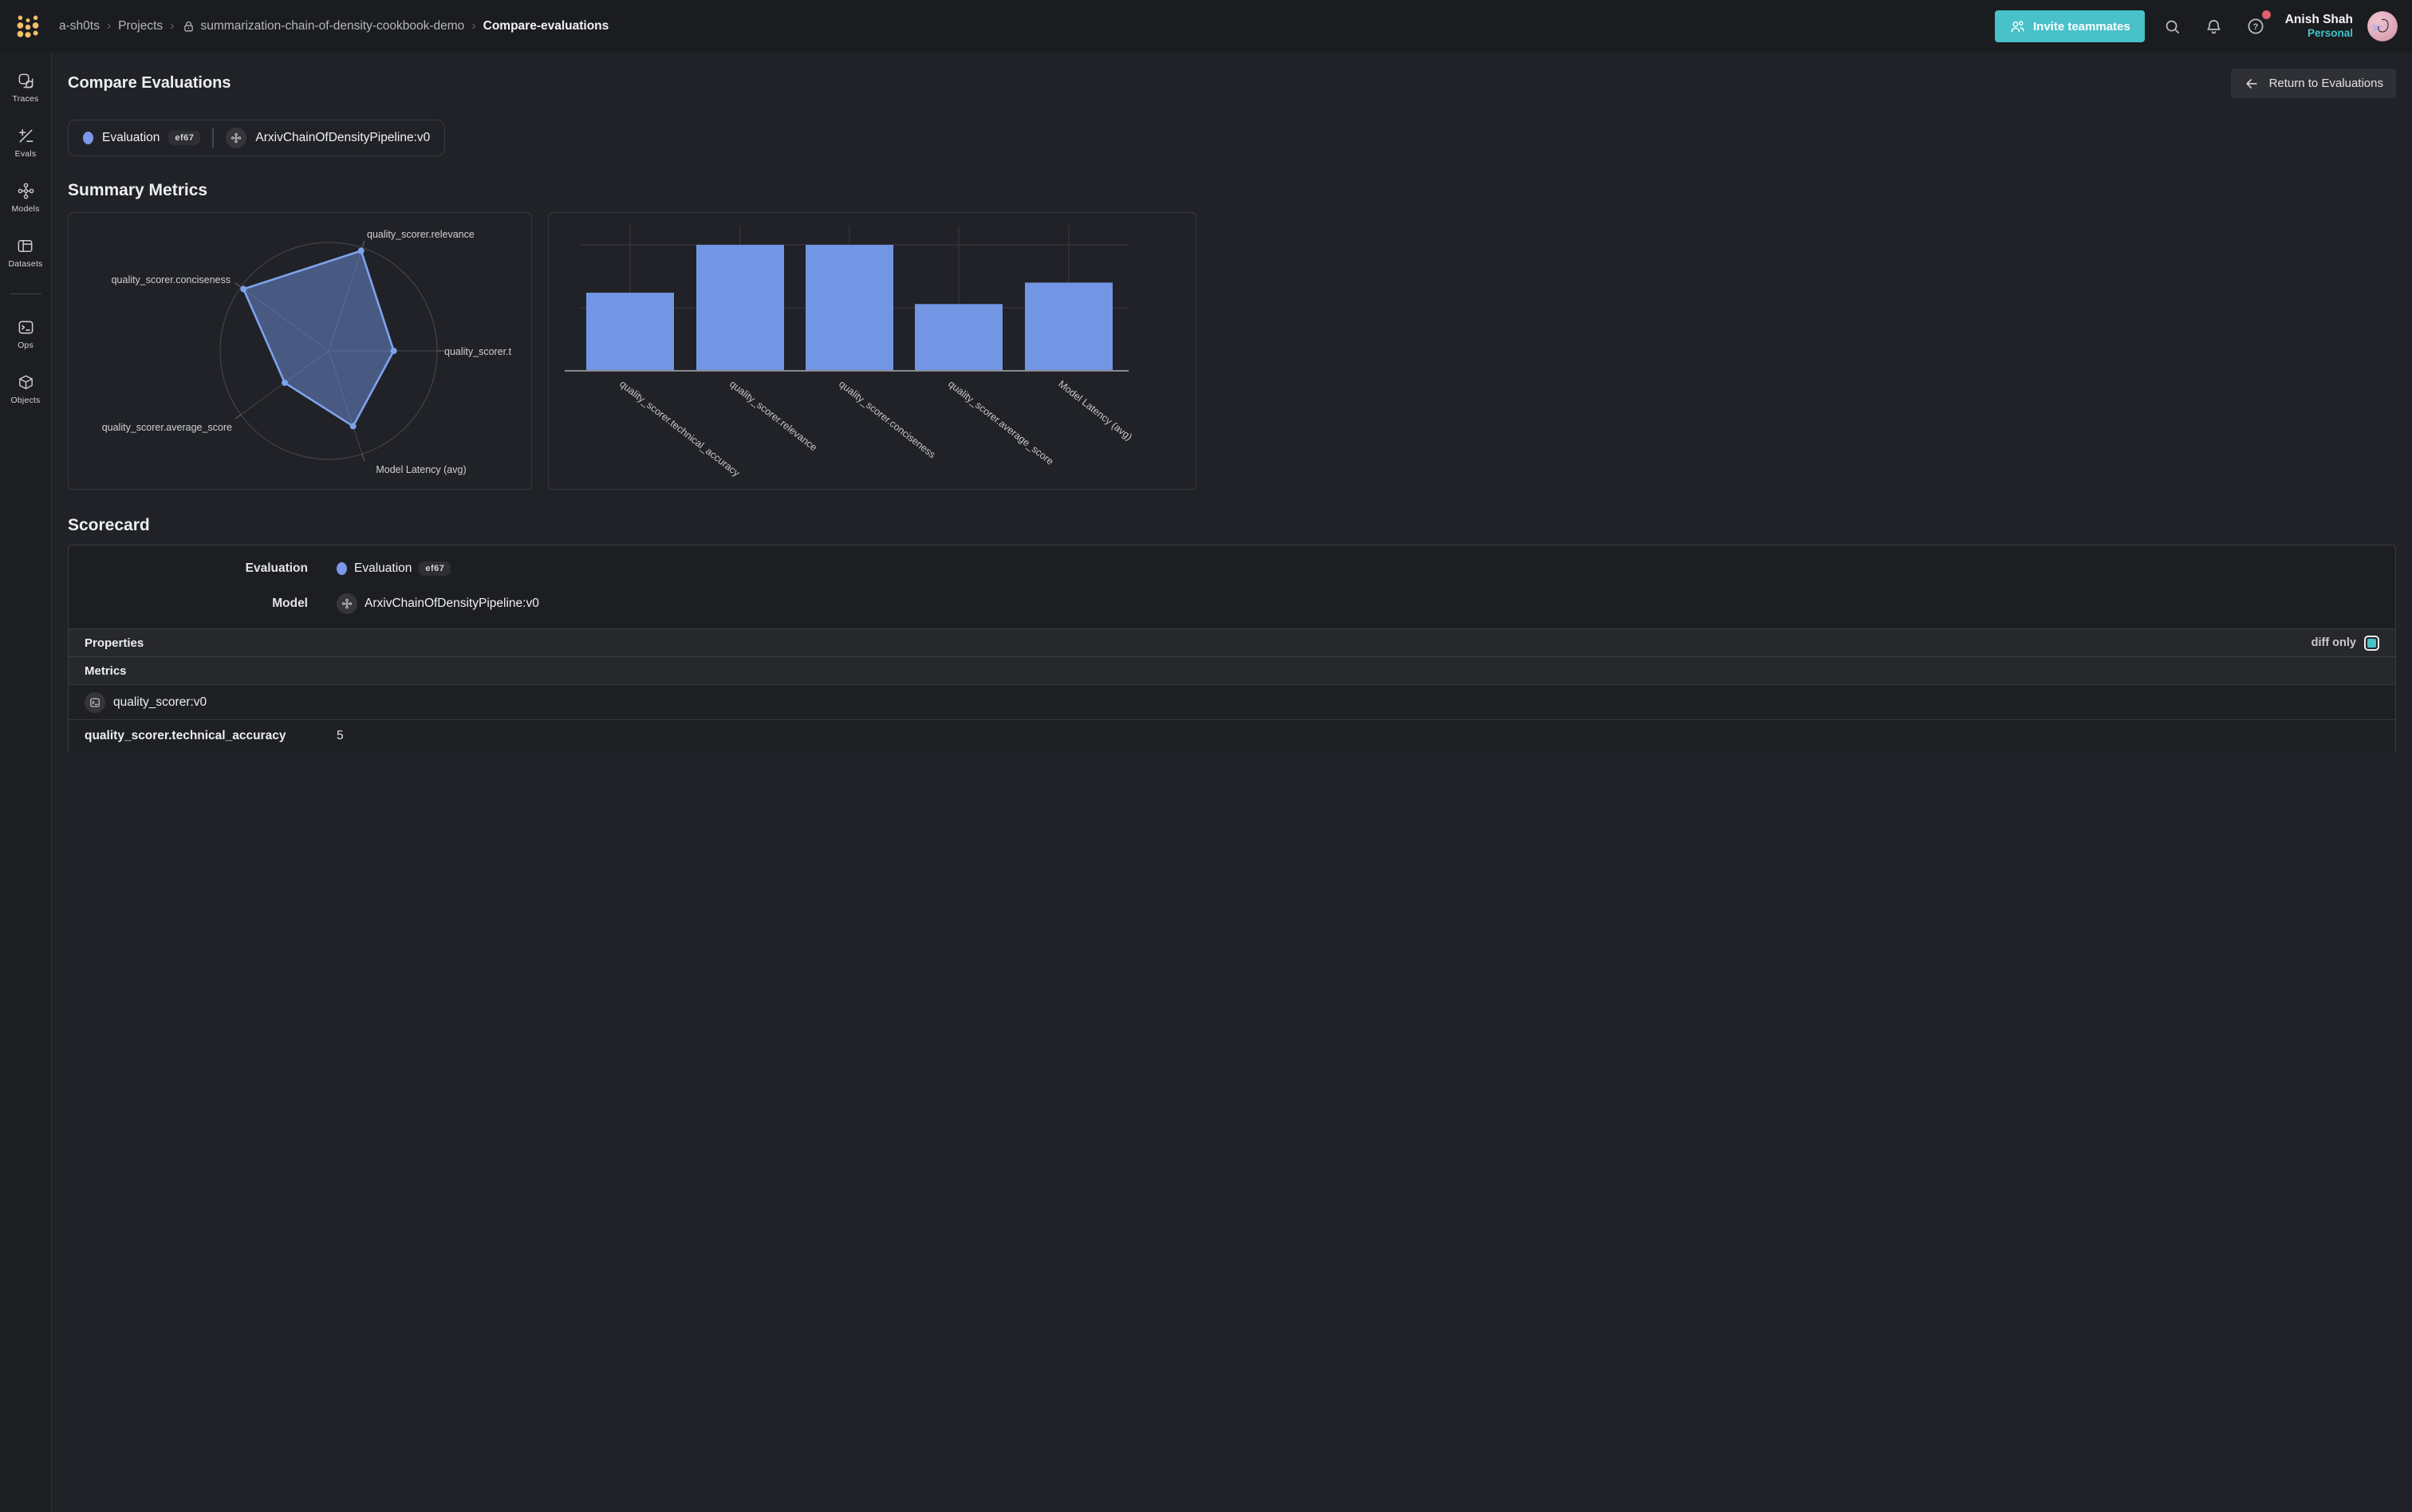 Image resolution: width=2412 pixels, height=1512 pixels. What do you see at coordinates (2383, 26) in the screenshot?
I see `avatar` at bounding box center [2383, 26].